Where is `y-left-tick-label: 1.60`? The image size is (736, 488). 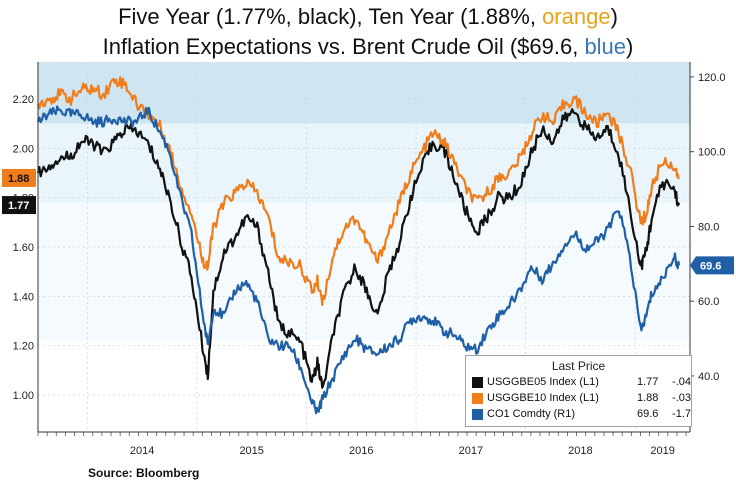
y-left-tick-label: 1.60 is located at coordinates (23, 248).